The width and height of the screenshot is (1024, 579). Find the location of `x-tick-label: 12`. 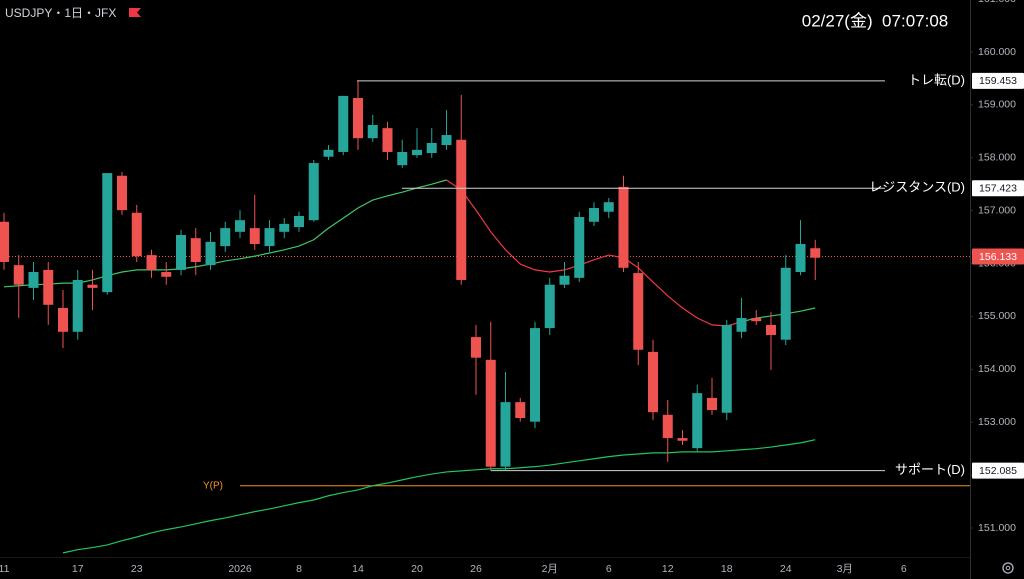

x-tick-label: 12 is located at coordinates (668, 569).